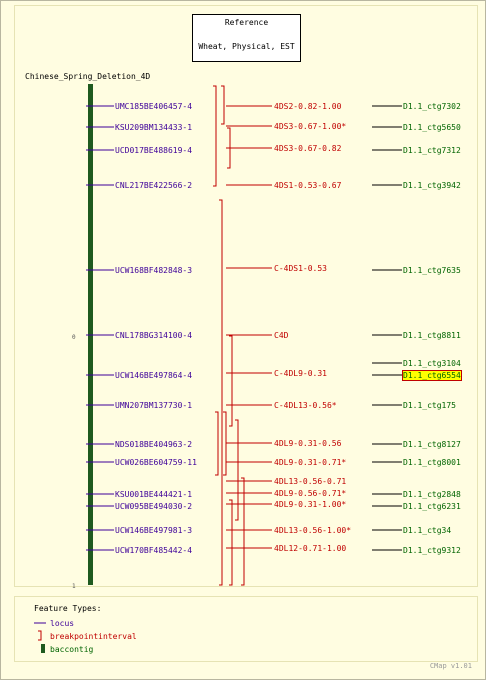 The image size is (486, 680). Describe the element at coordinates (62, 623) in the screenshot. I see `legend-item-locus: locus` at that location.